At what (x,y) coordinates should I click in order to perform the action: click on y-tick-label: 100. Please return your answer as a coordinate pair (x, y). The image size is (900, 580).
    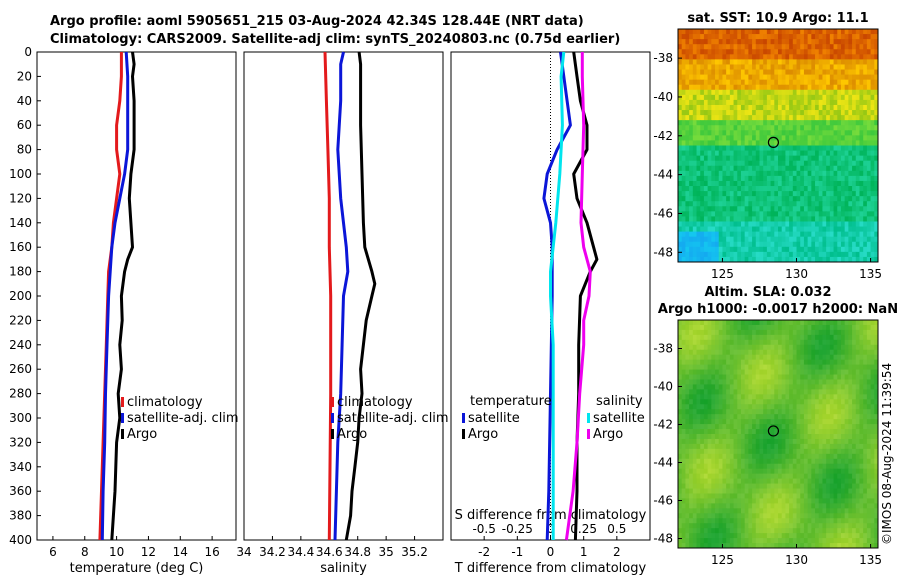
    Looking at the image, I should click on (20, 174).